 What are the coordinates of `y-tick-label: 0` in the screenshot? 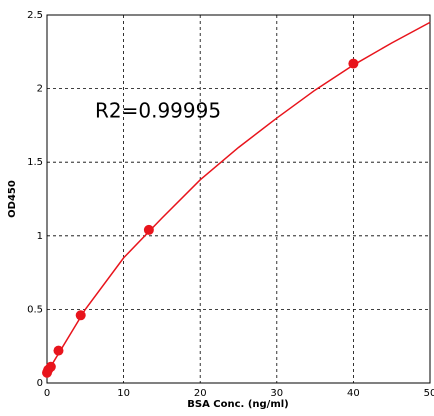 It's located at (40, 383).